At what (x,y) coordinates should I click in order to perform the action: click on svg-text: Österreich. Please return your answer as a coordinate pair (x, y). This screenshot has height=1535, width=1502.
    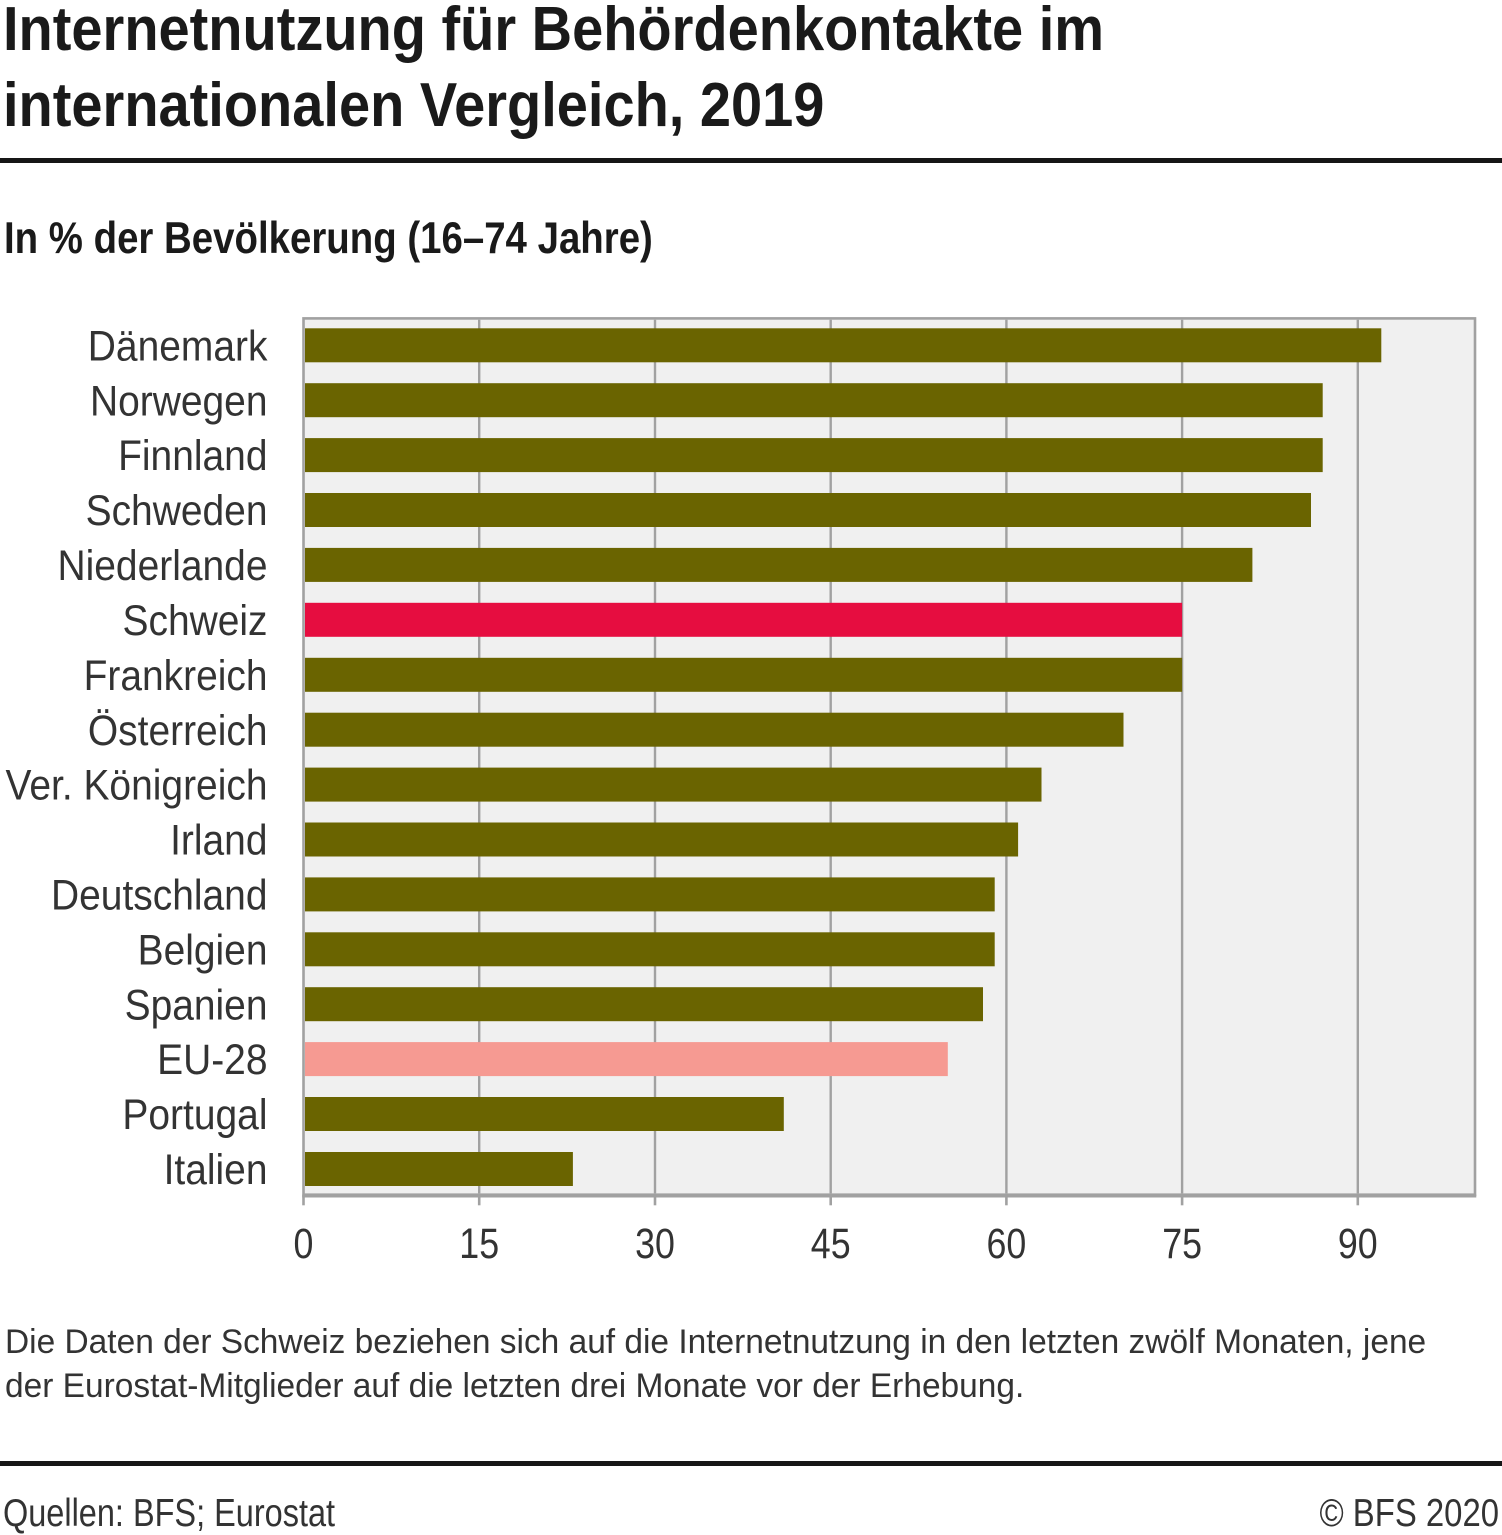
    Looking at the image, I should click on (178, 731).